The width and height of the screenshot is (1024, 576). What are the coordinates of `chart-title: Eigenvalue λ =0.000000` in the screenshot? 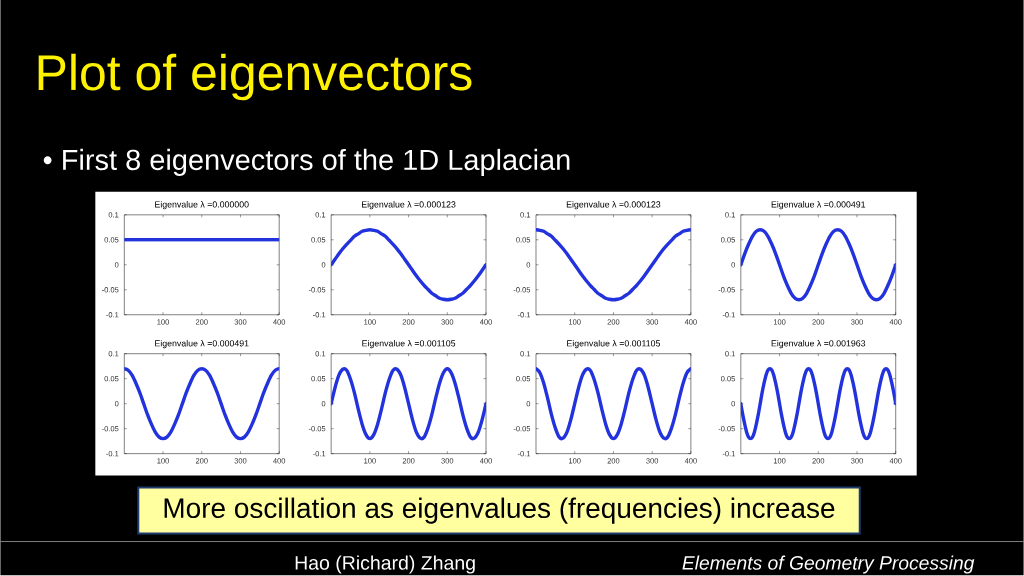 It's located at (202, 205).